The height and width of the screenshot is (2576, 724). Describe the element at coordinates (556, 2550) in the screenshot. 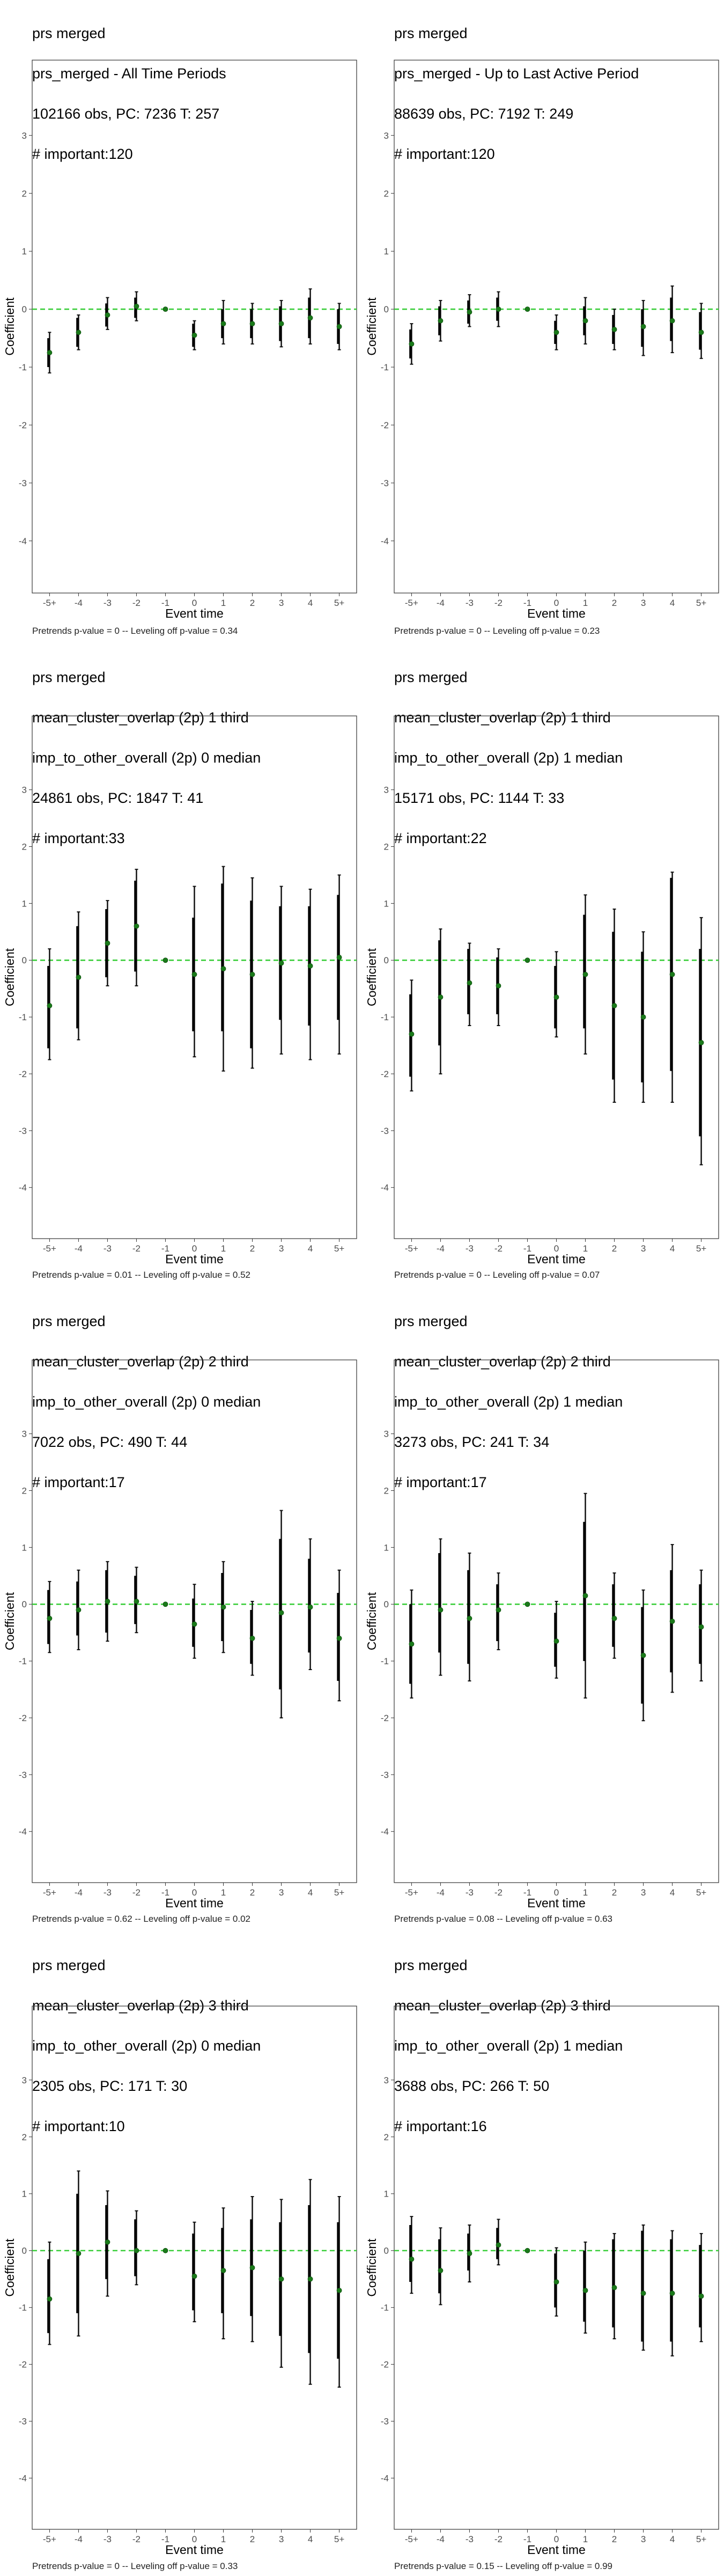

I see `x-axis-title: Event time` at that location.